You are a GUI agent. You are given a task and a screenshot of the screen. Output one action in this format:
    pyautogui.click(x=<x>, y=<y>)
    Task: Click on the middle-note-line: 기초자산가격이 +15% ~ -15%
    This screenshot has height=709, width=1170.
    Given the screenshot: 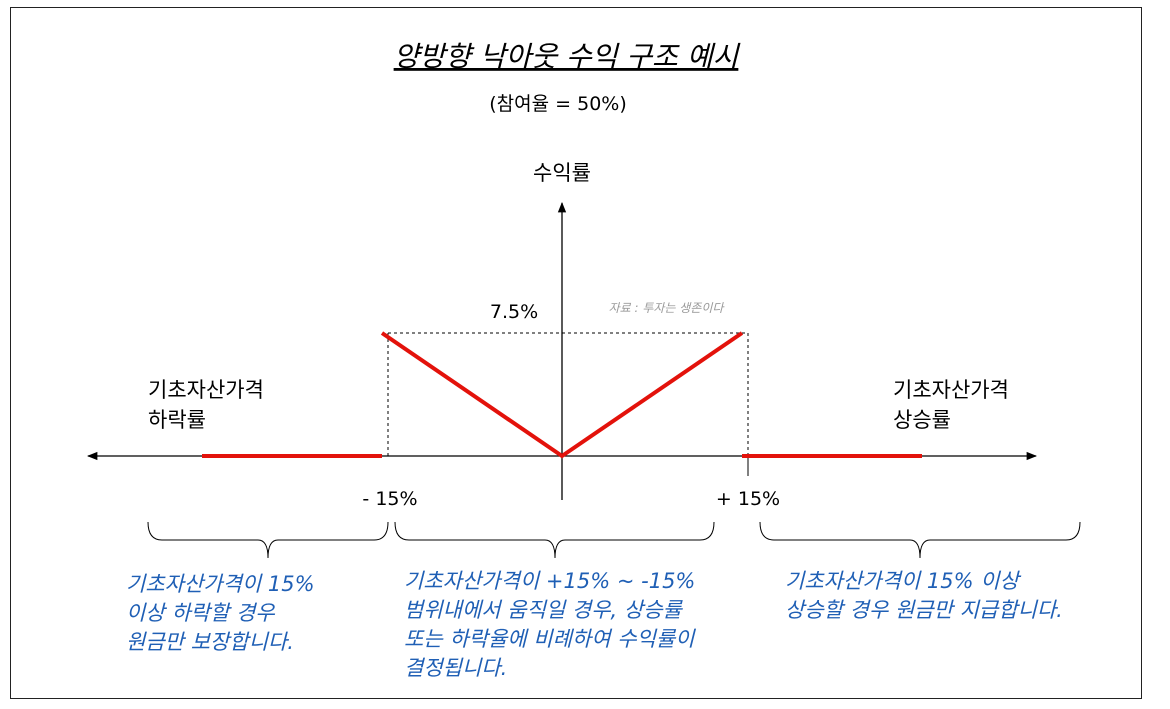 What is the action you would take?
    pyautogui.click(x=549, y=581)
    